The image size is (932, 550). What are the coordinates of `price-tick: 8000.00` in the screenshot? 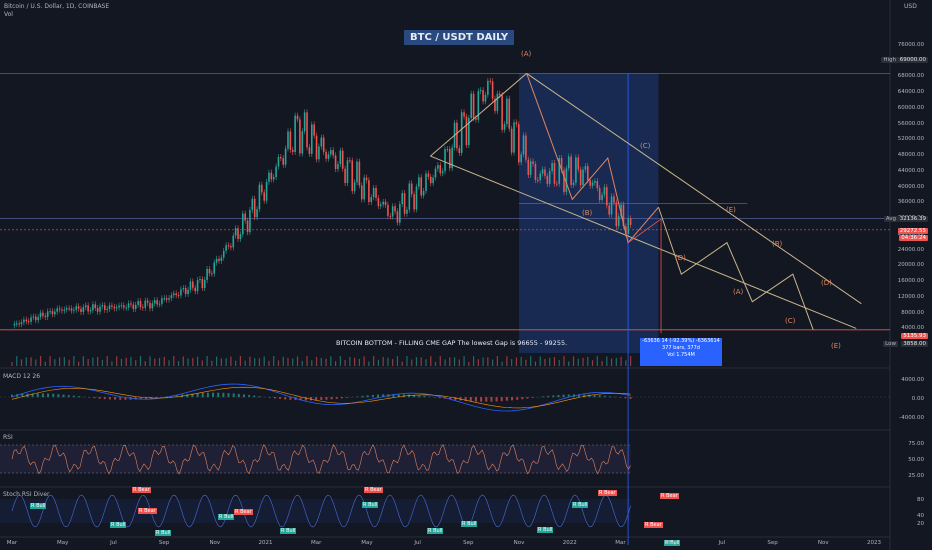 It's located at (912, 312).